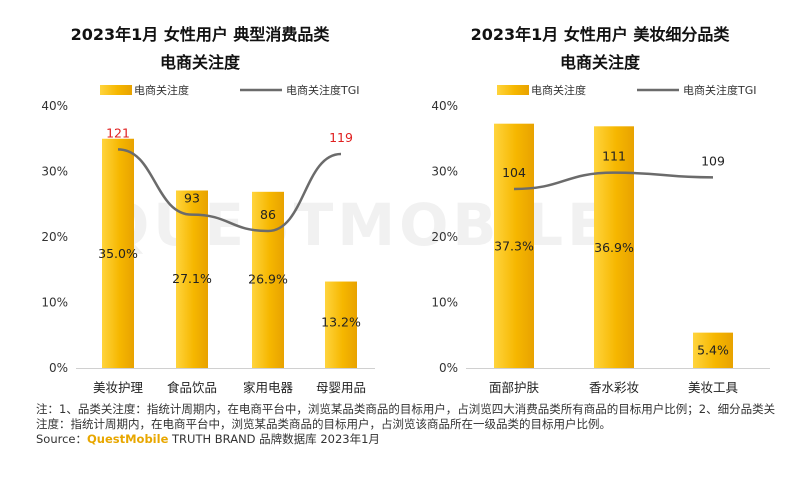  What do you see at coordinates (118, 387) in the screenshot?
I see `x-category-label: 美妆护理` at bounding box center [118, 387].